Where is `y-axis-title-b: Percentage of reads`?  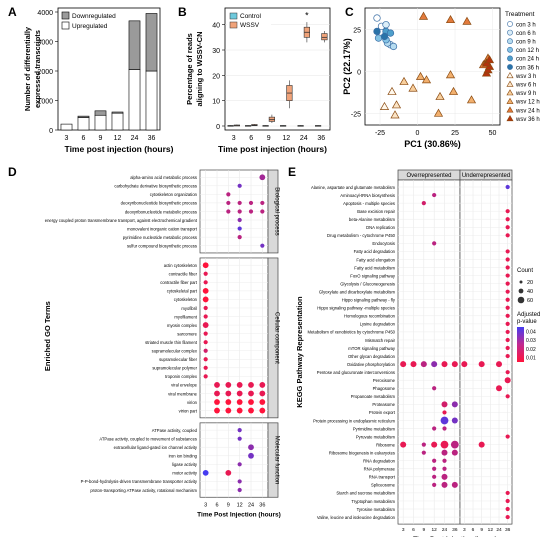 y-axis-title-b: Percentage of reads is located at coordinates (189, 69).